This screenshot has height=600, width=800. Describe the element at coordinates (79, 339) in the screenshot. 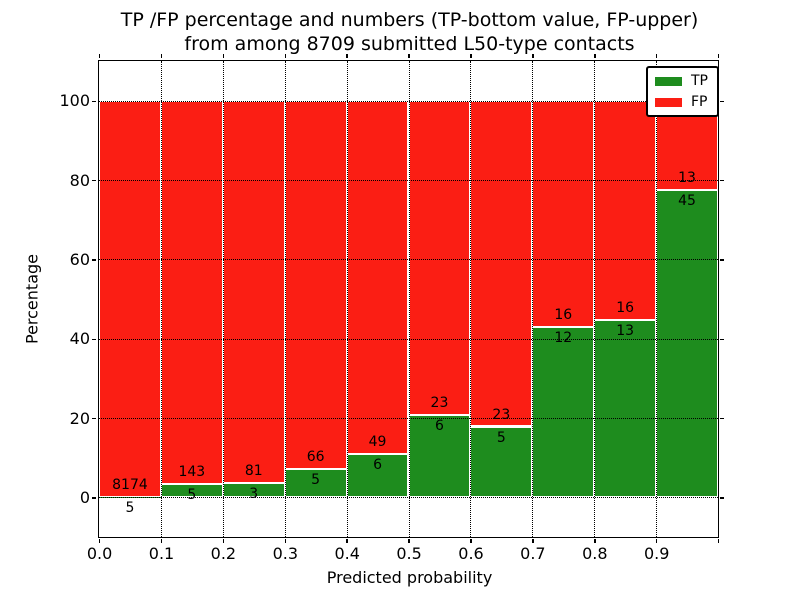

I see `y-tick-label: 40` at that location.